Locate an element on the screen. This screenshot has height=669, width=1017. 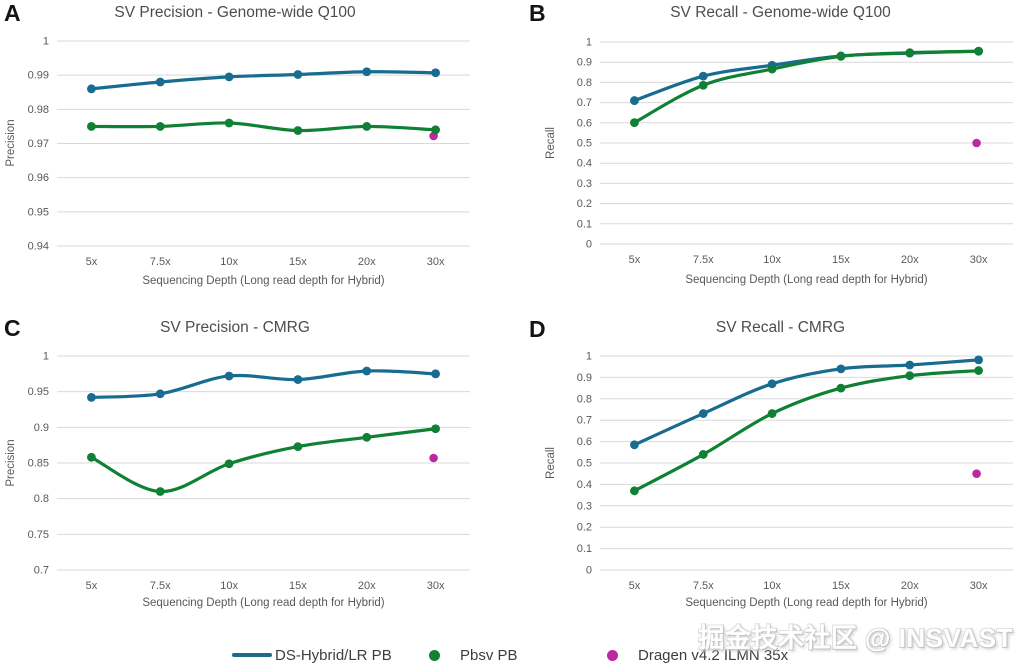
y-tick-label: 0.6 is located at coordinates (584, 442).